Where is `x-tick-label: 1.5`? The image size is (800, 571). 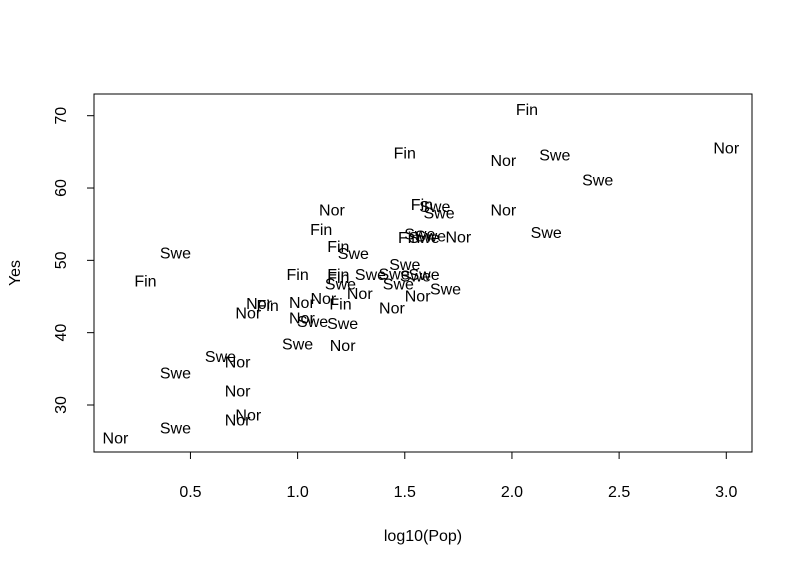 x-tick-label: 1.5 is located at coordinates (405, 492).